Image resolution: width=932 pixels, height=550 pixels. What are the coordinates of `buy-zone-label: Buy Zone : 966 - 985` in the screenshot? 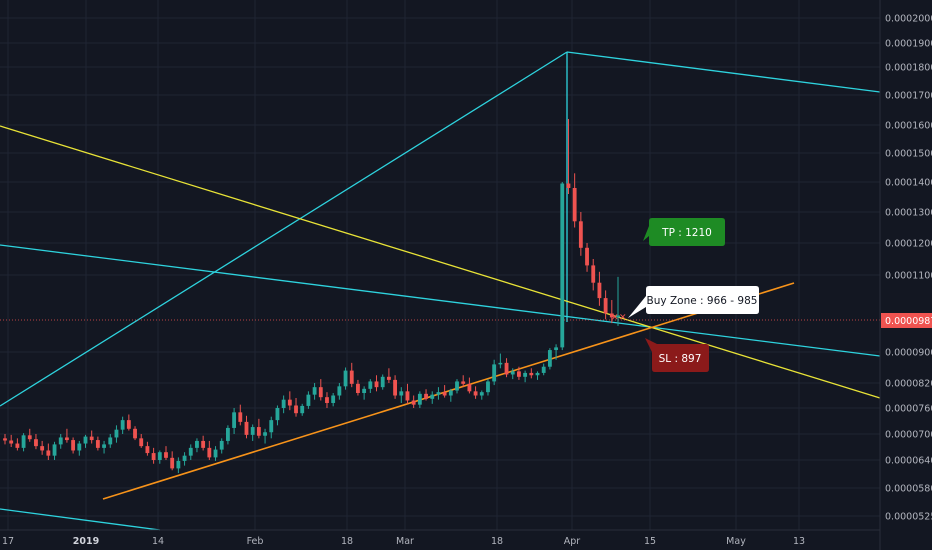 It's located at (702, 301).